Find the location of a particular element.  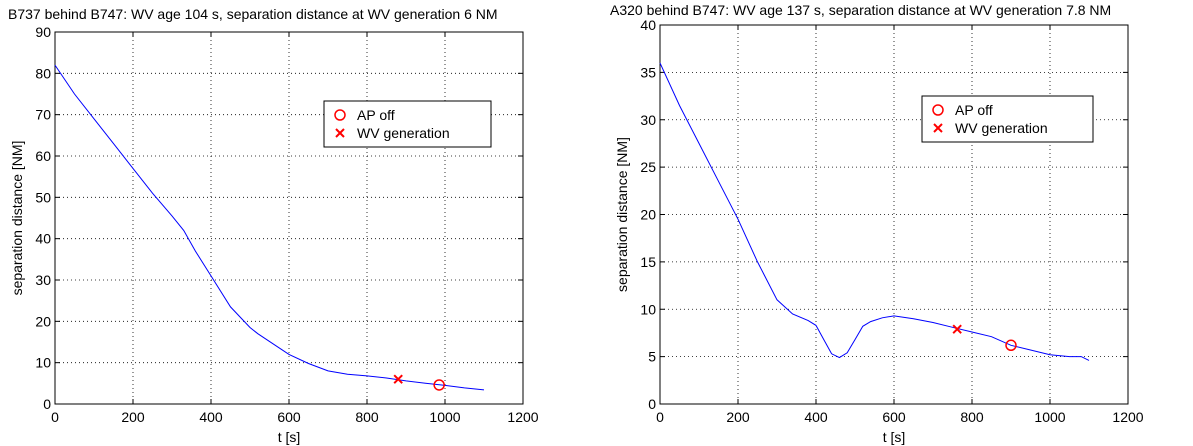

y-tick-label: 5 is located at coordinates (652, 357).